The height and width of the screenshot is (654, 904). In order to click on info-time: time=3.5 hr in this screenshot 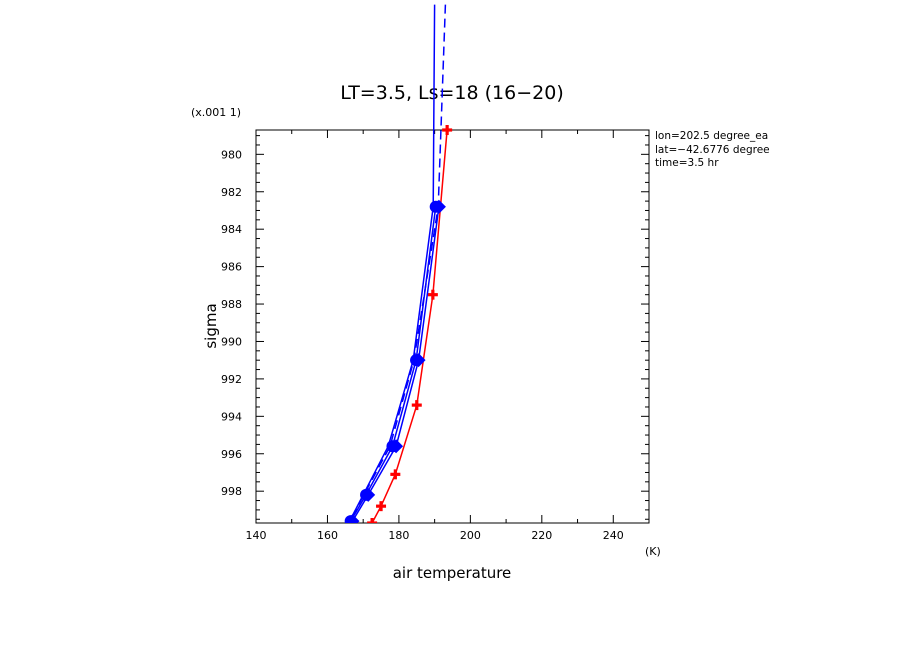, I will do `click(687, 163)`.